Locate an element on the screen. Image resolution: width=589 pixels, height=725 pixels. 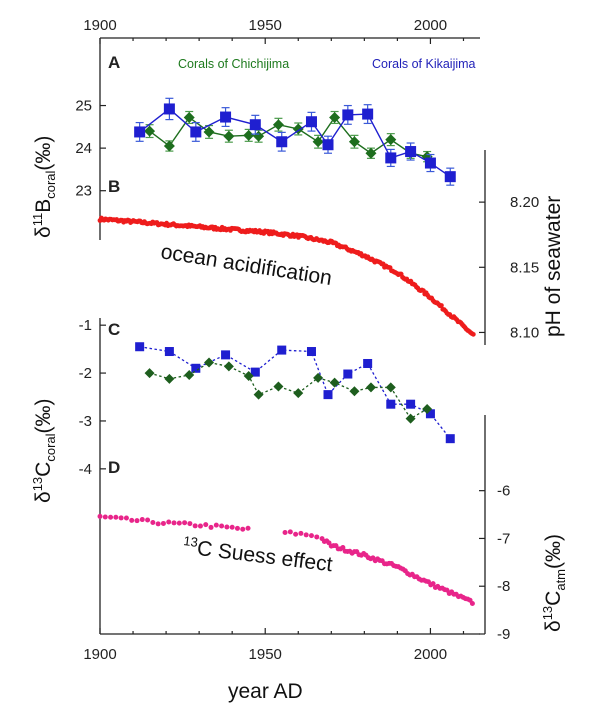
top-x-tick-label: 2000 is located at coordinates (430, 25).